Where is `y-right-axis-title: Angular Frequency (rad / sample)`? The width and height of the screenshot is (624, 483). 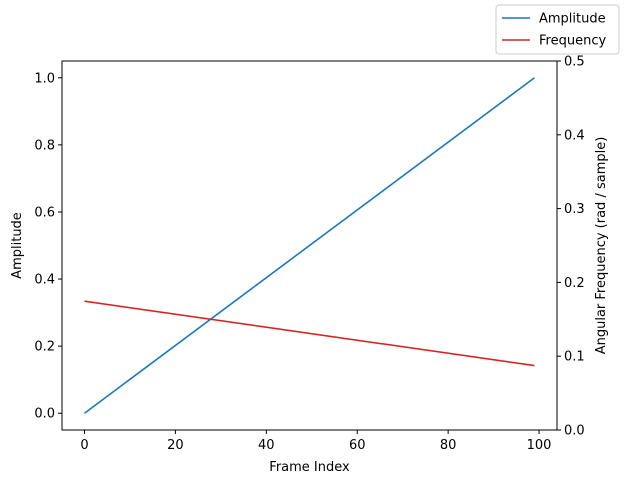 y-right-axis-title: Angular Frequency (rad / sample) is located at coordinates (601, 246).